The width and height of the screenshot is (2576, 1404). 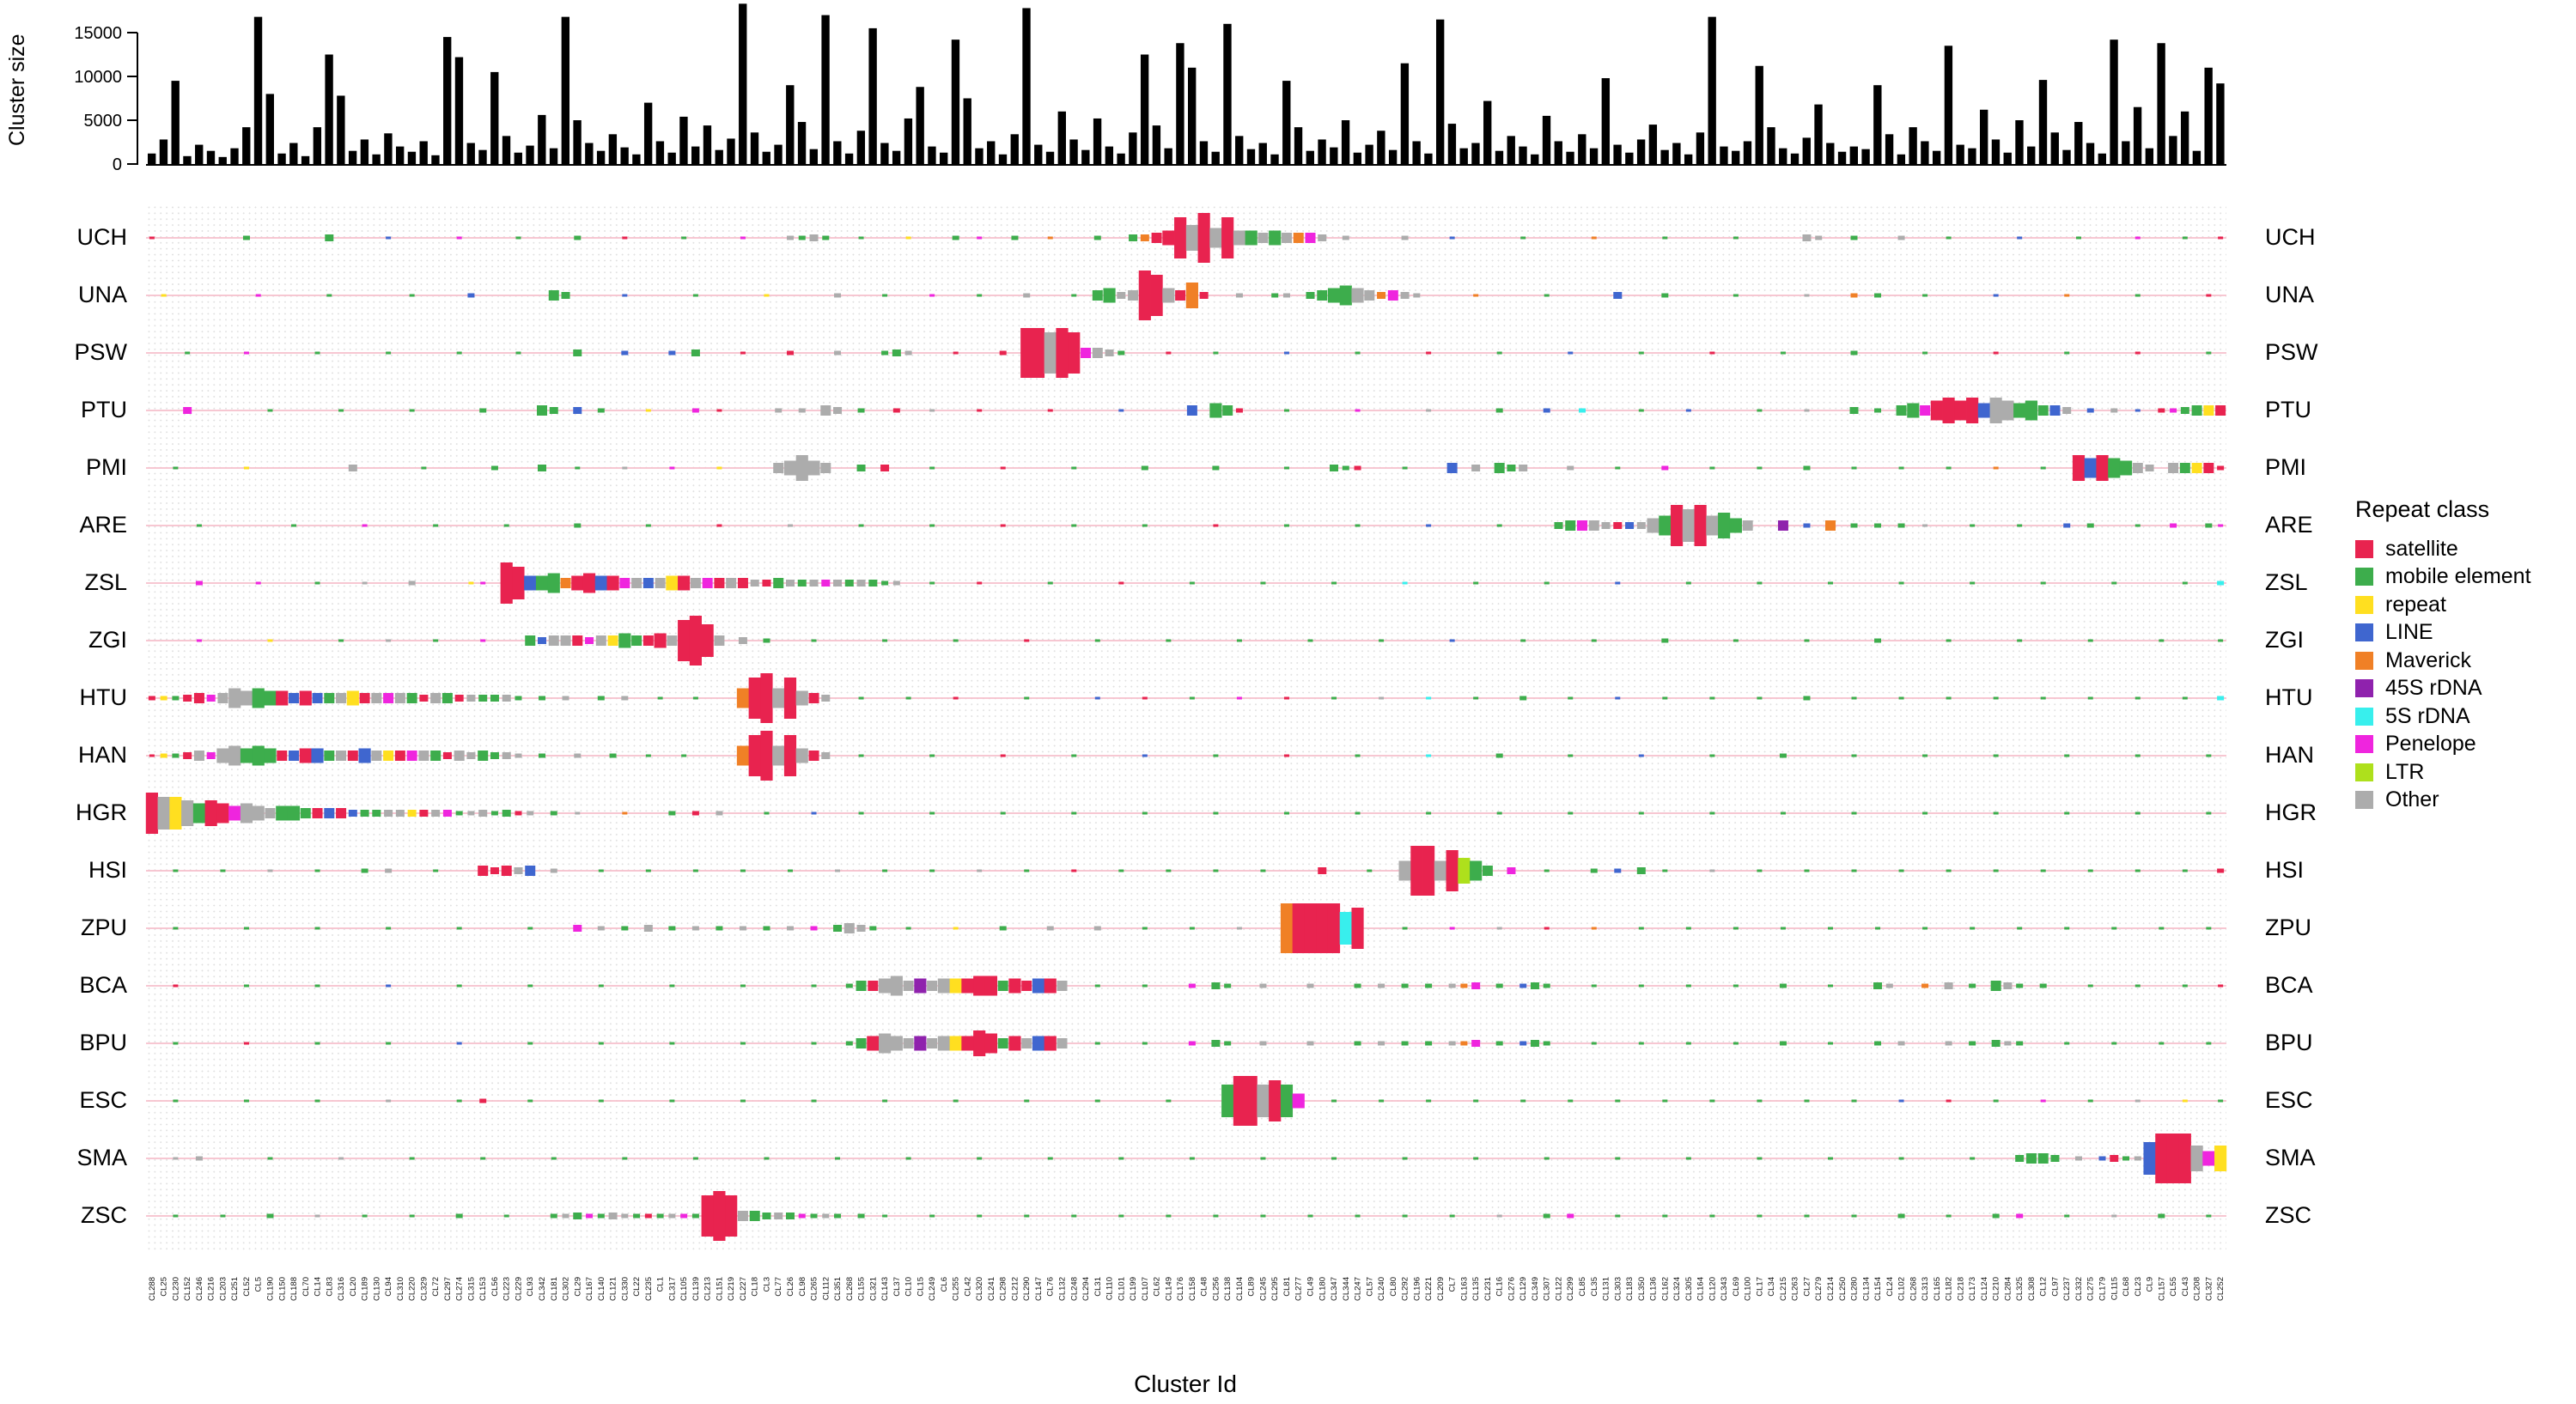 What do you see at coordinates (103, 121) in the screenshot?
I see `y-tick-label: 5000` at bounding box center [103, 121].